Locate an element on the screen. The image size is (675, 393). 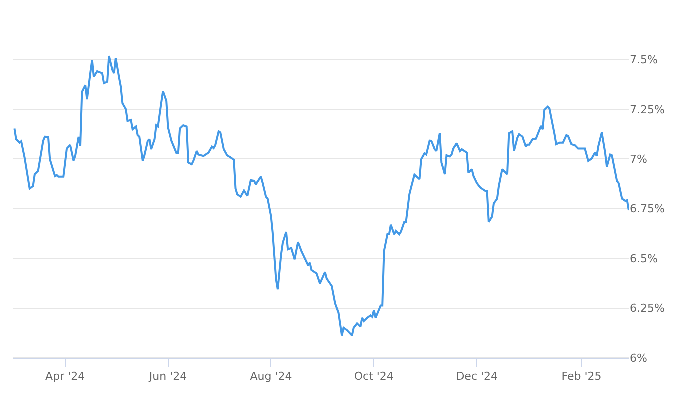
y-tick-label: 7% is located at coordinates (639, 159).